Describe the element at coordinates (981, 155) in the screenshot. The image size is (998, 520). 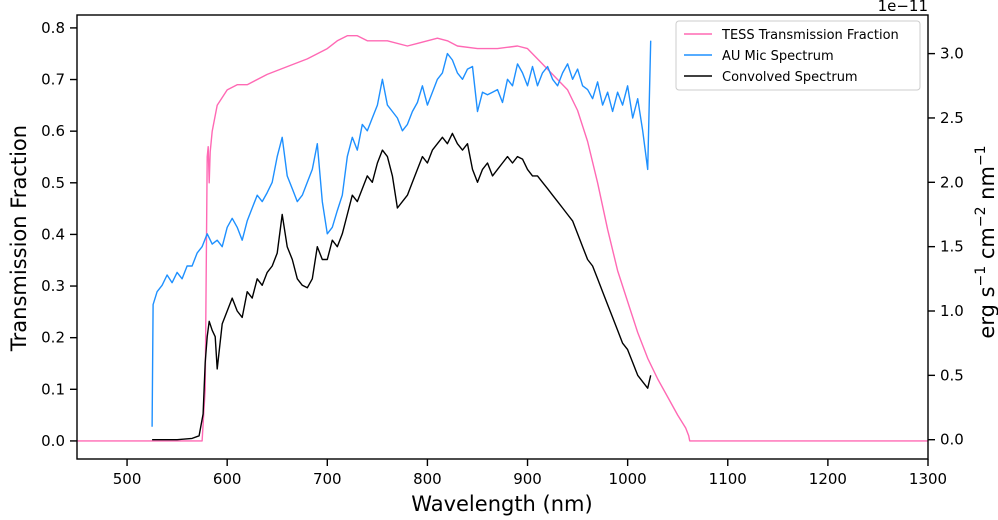
I see `y-right-label-exp-3: −1` at that location.